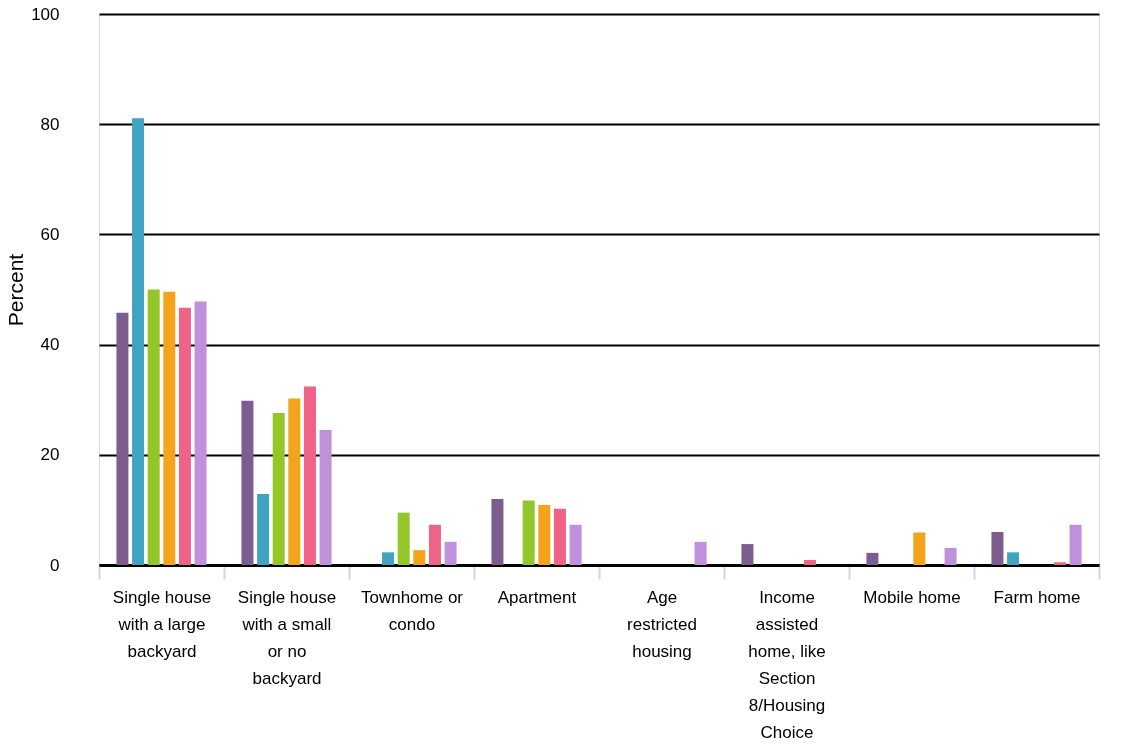  What do you see at coordinates (50, 455) in the screenshot?
I see `y-tick-label: 20` at bounding box center [50, 455].